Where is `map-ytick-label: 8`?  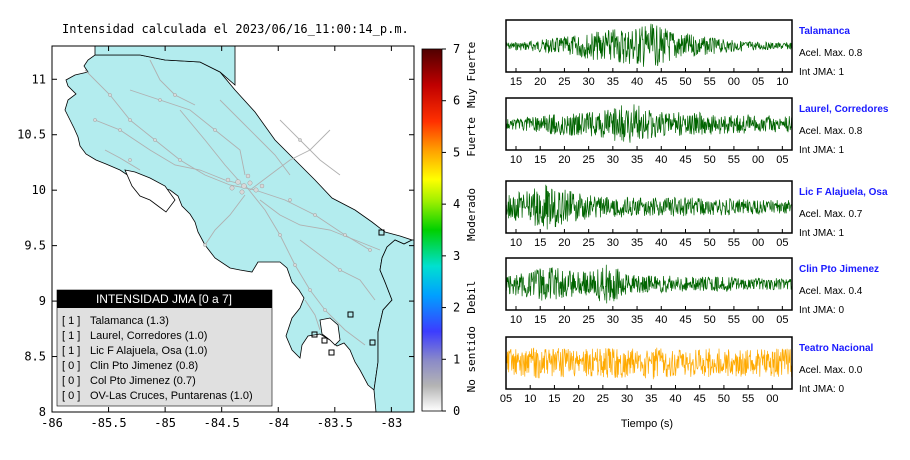 map-ytick-label: 8 is located at coordinates (42, 412).